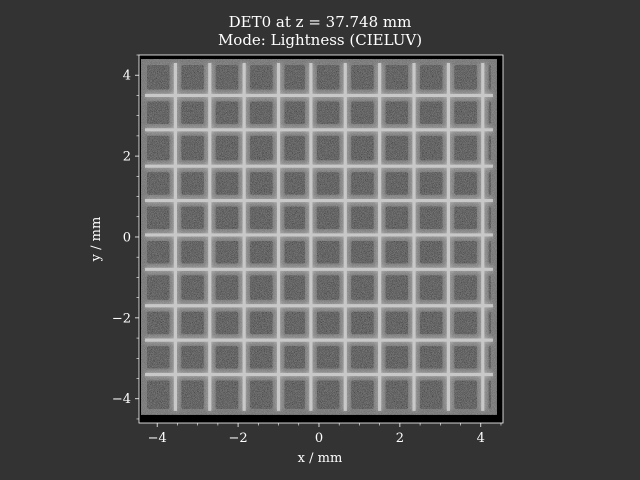 The image size is (640, 480). What do you see at coordinates (238, 438) in the screenshot?
I see `x-tick-label: −2` at bounding box center [238, 438].